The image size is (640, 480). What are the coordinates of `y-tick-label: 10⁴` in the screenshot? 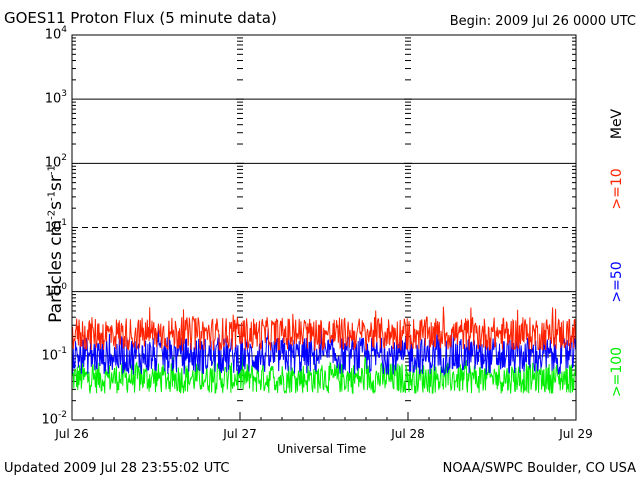 It's located at (55, 34).